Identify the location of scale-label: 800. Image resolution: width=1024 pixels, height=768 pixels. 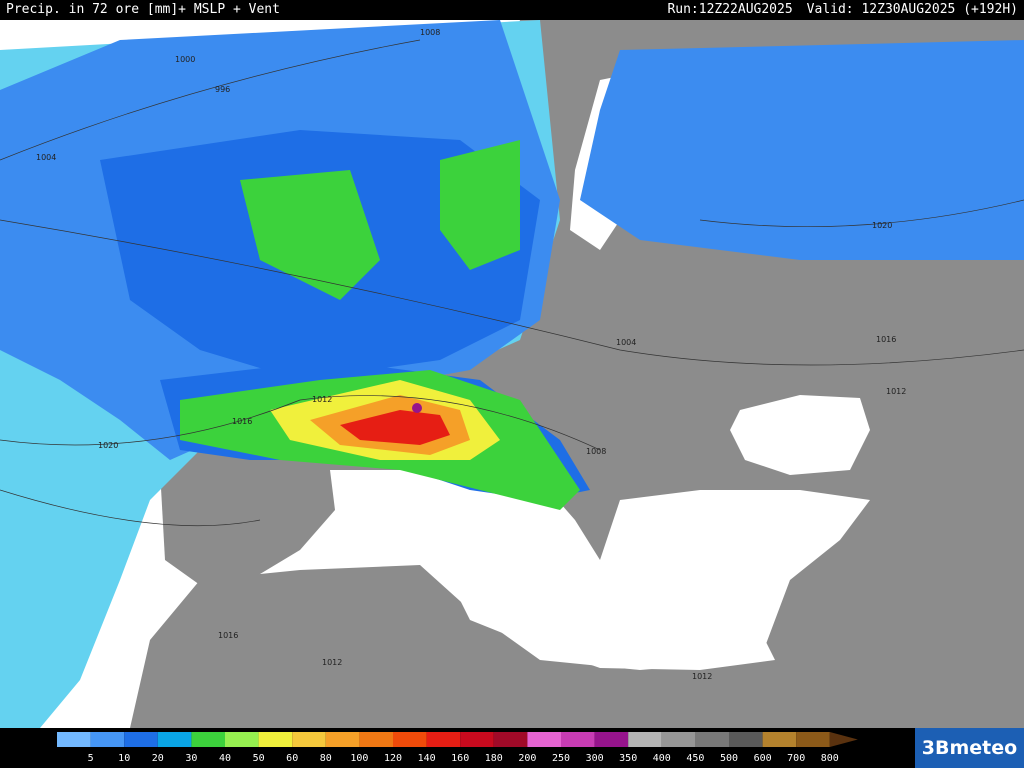
(830, 758).